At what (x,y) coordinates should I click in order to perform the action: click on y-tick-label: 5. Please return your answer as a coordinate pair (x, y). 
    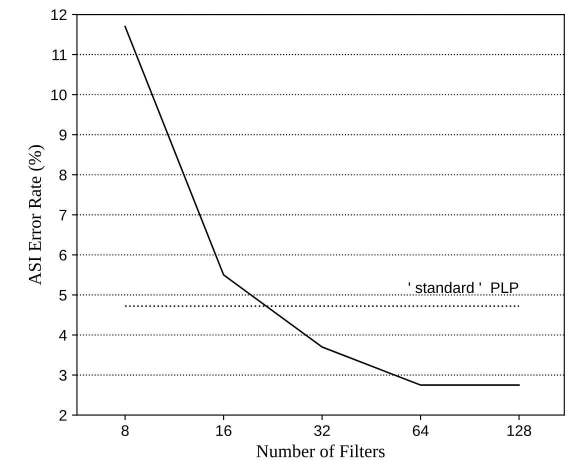
    Looking at the image, I should click on (63, 295).